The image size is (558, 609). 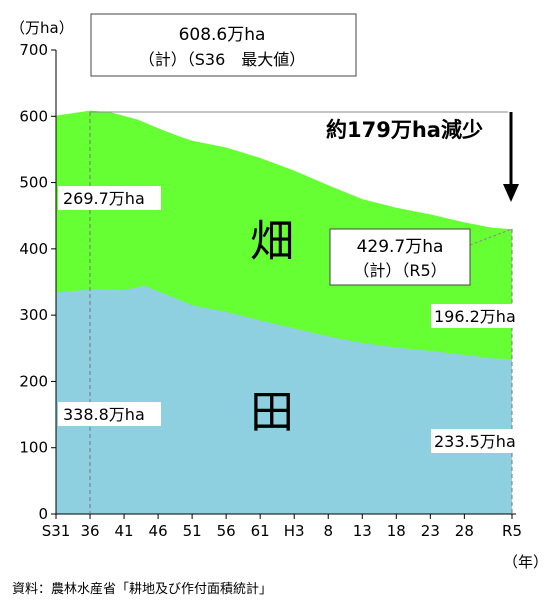 What do you see at coordinates (33, 315) in the screenshot?
I see `y-tick-label: 300` at bounding box center [33, 315].